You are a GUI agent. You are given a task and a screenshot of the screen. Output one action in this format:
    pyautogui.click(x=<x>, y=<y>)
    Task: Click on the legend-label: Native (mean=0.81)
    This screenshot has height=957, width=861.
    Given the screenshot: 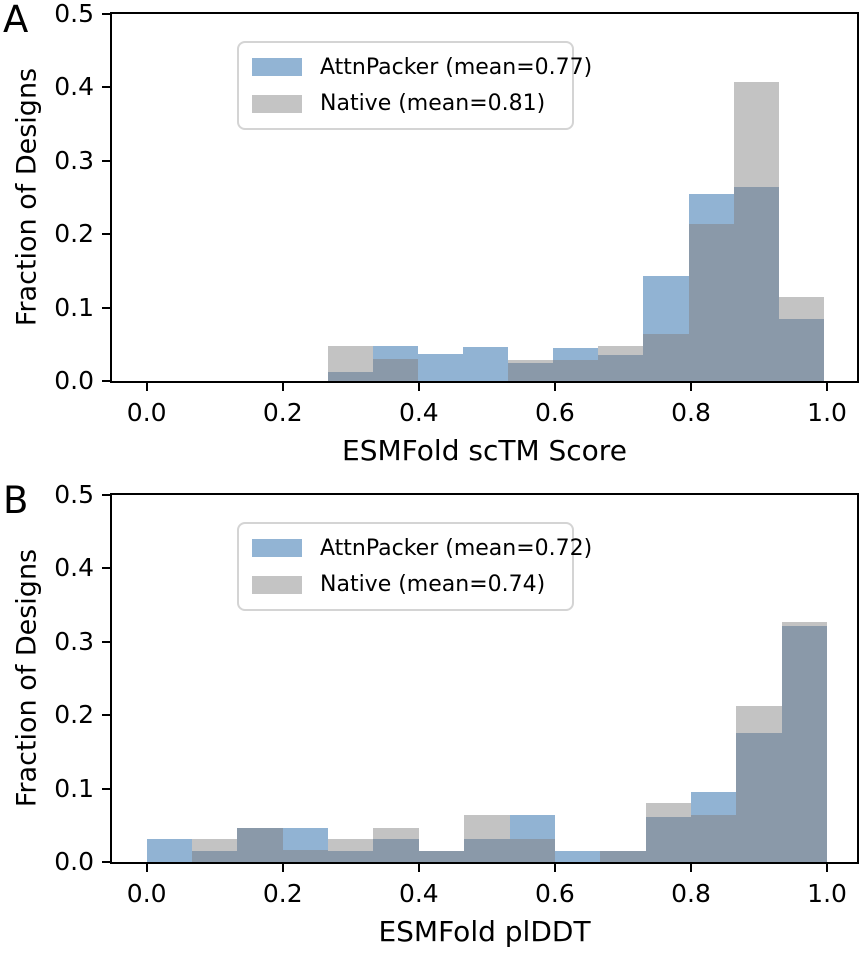 What is the action you would take?
    pyautogui.click(x=433, y=104)
    